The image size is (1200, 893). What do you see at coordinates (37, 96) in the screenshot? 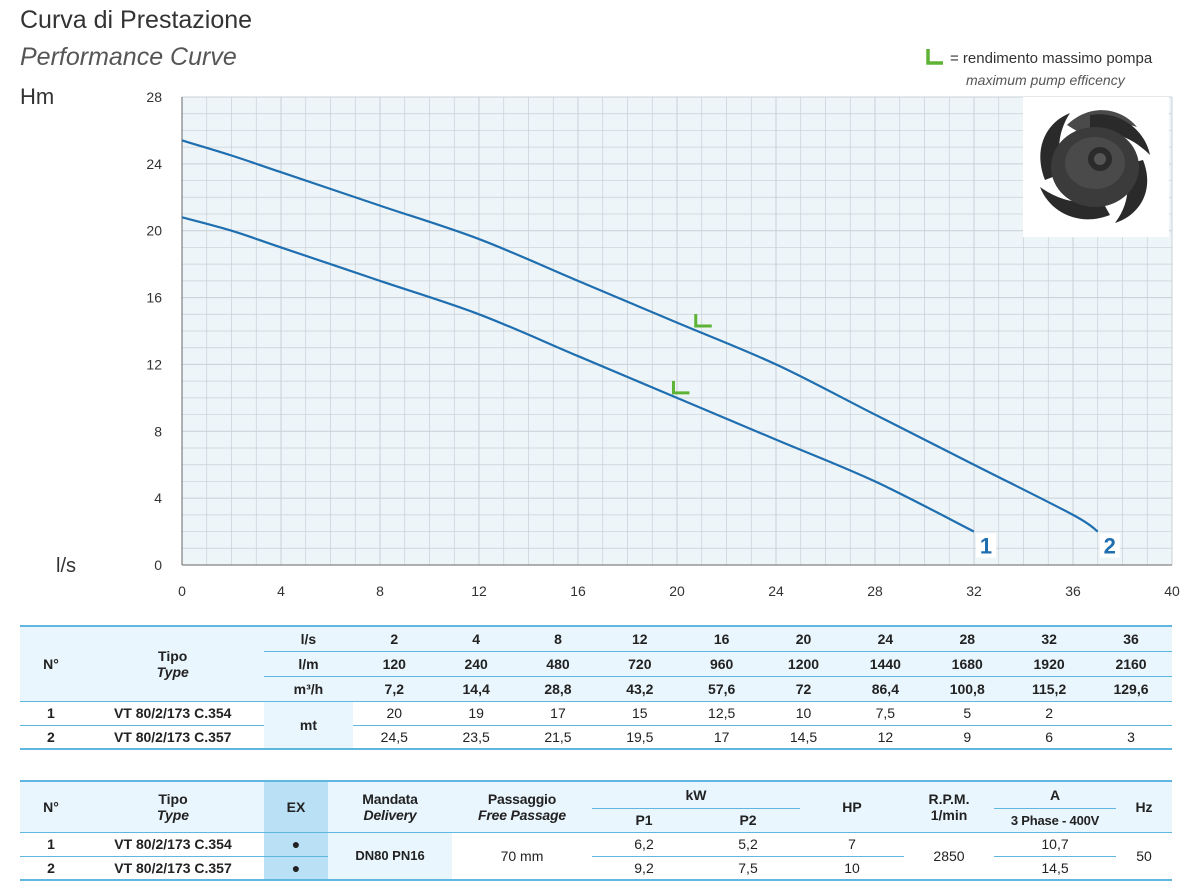
I see `y-axis-label: Hm` at bounding box center [37, 96].